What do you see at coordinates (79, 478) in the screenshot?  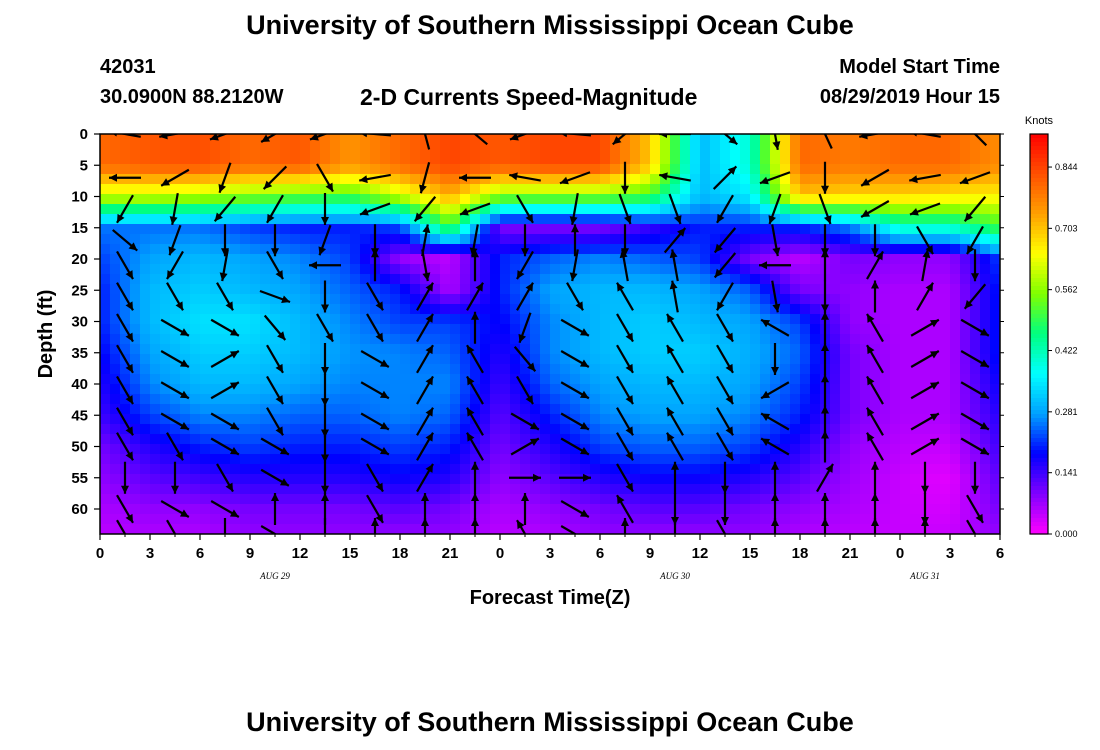 I see `y-tick-label: 55` at bounding box center [79, 478].